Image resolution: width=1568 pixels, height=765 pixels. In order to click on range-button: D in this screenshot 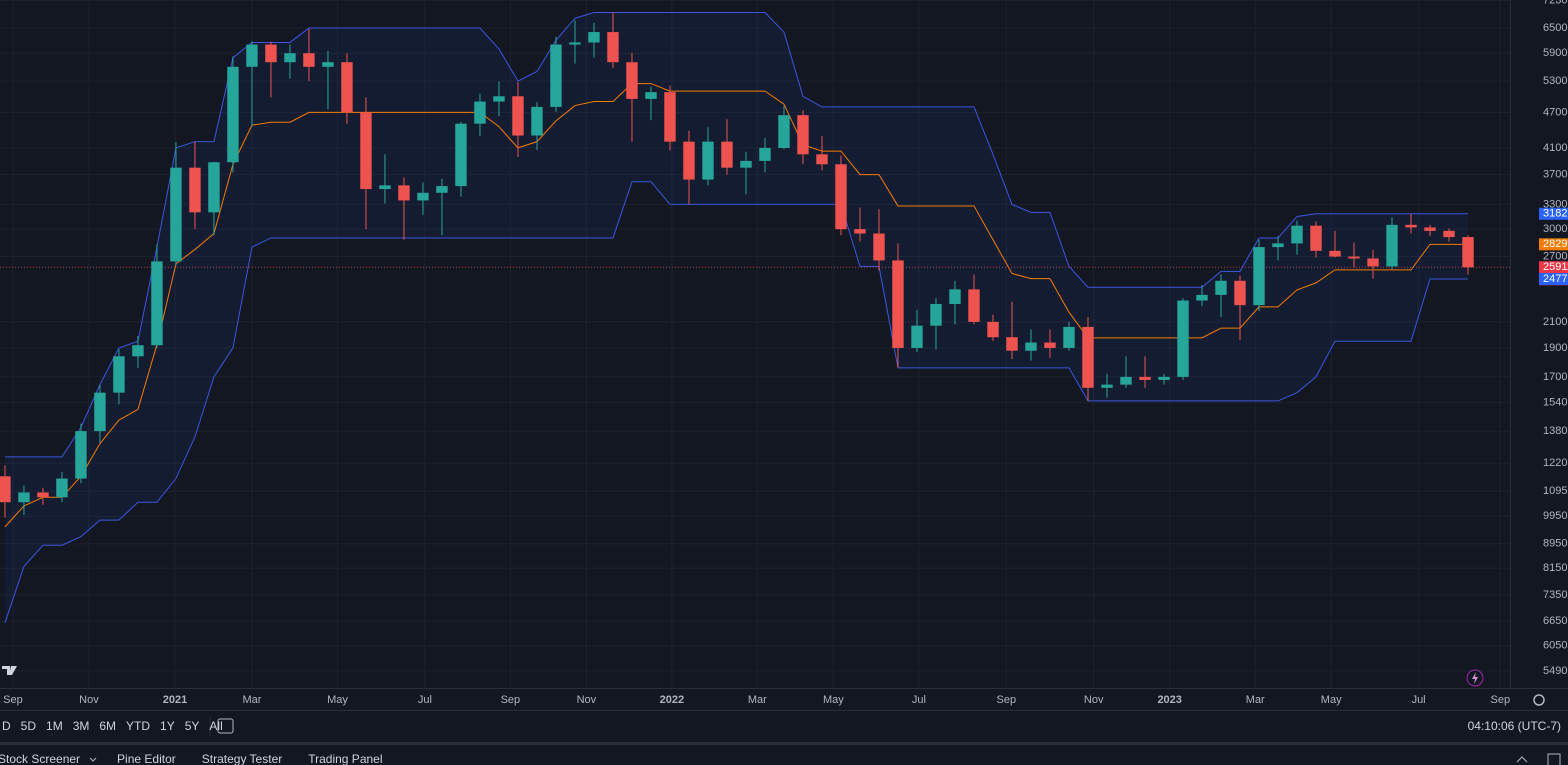, I will do `click(6, 726)`.